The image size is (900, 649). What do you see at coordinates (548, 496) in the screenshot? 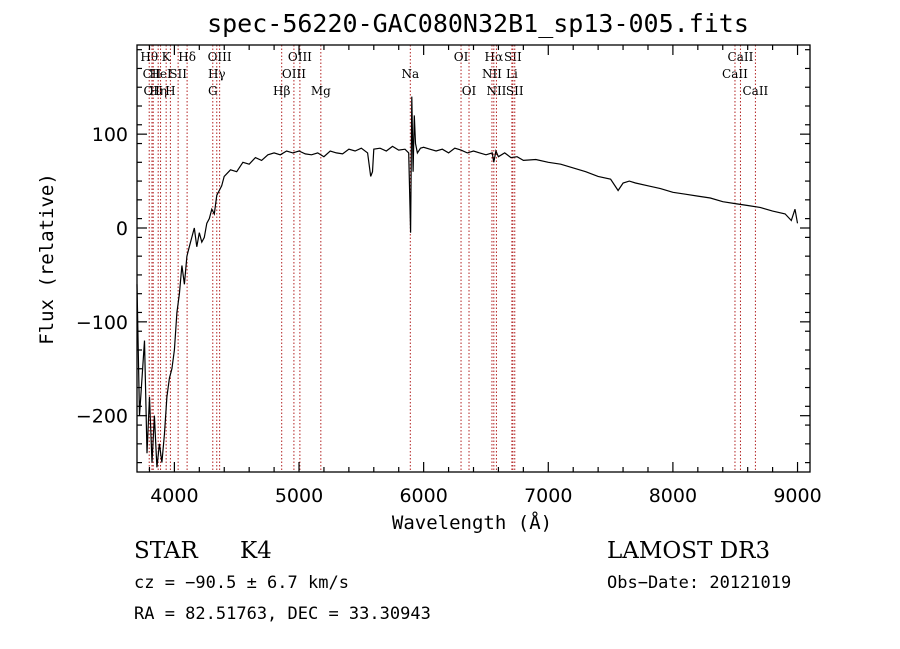
I see `x-tick-label: 7000` at bounding box center [548, 496].